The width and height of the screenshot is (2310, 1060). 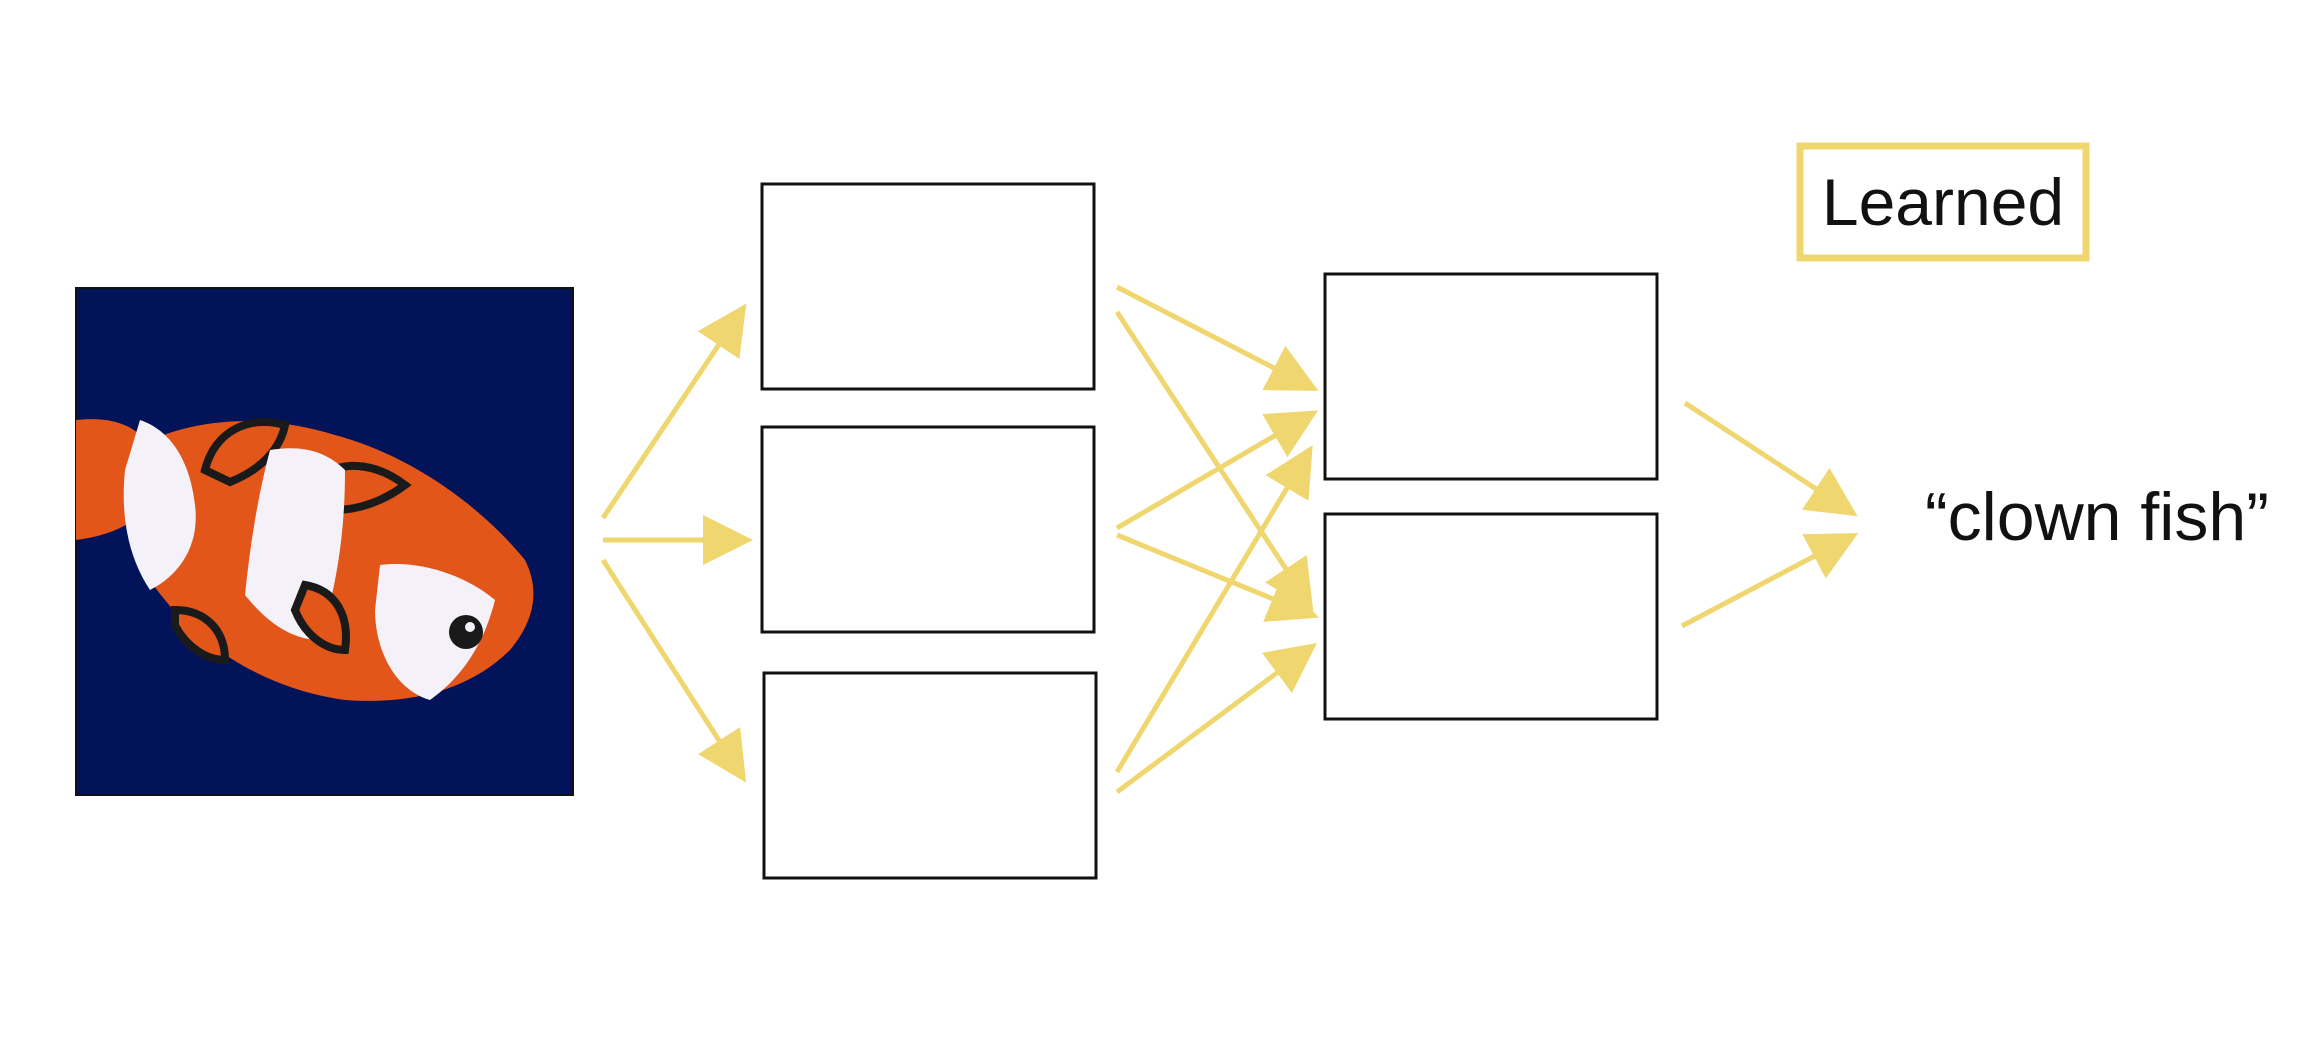 I want to click on legend-box-border, so click(x=1943, y=202).